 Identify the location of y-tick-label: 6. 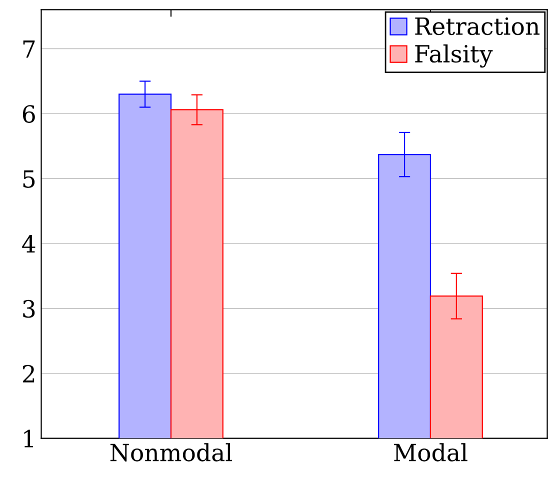
(28, 114).